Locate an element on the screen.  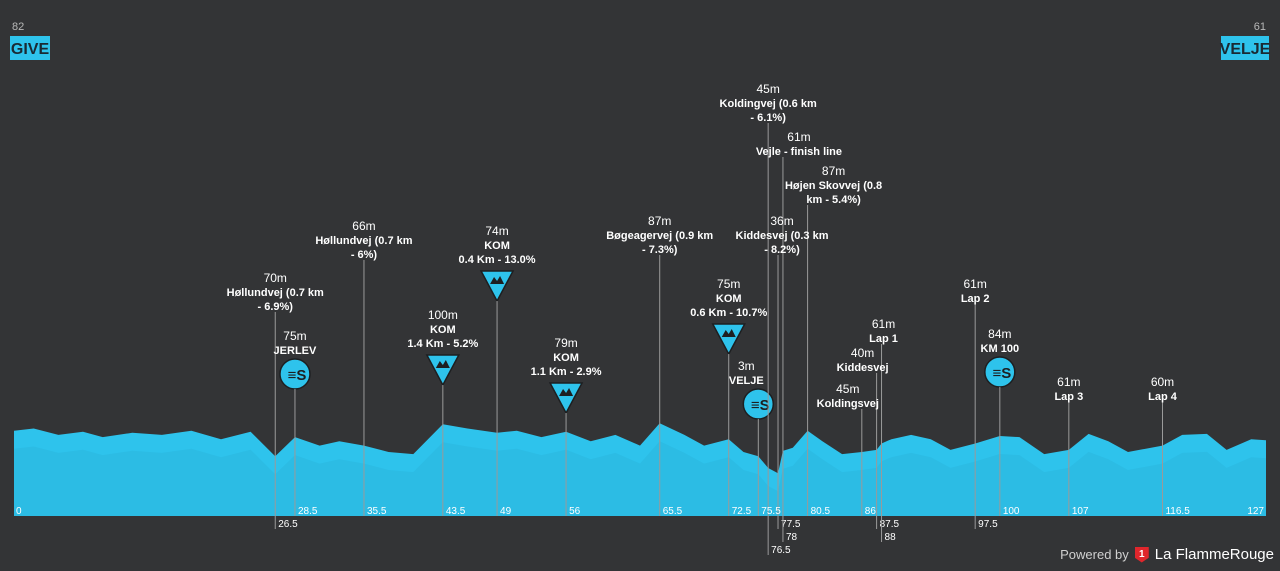
annotation-label: - 6%) is located at coordinates (364, 255).